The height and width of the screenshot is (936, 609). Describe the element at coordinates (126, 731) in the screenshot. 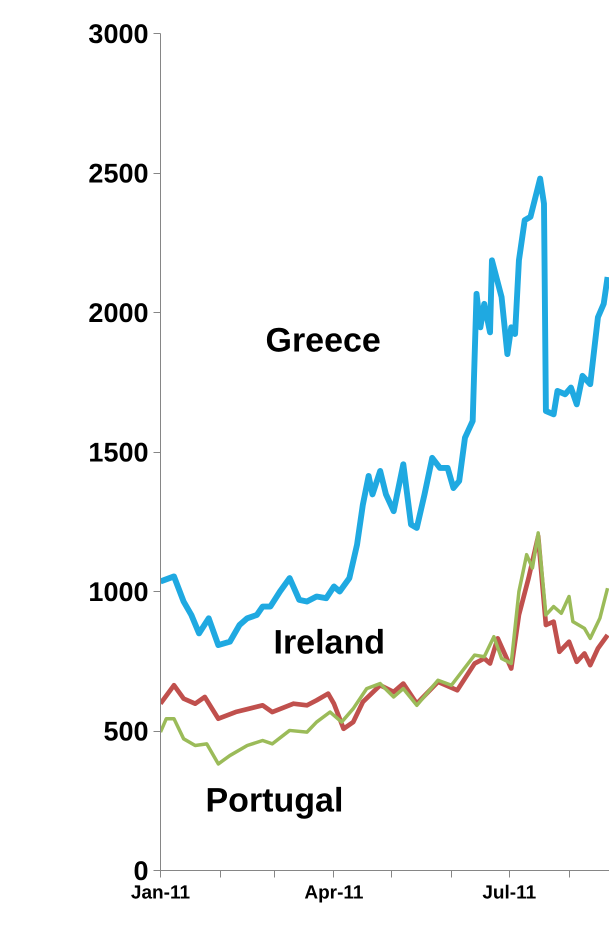

I see `y-tick-label: 500` at that location.